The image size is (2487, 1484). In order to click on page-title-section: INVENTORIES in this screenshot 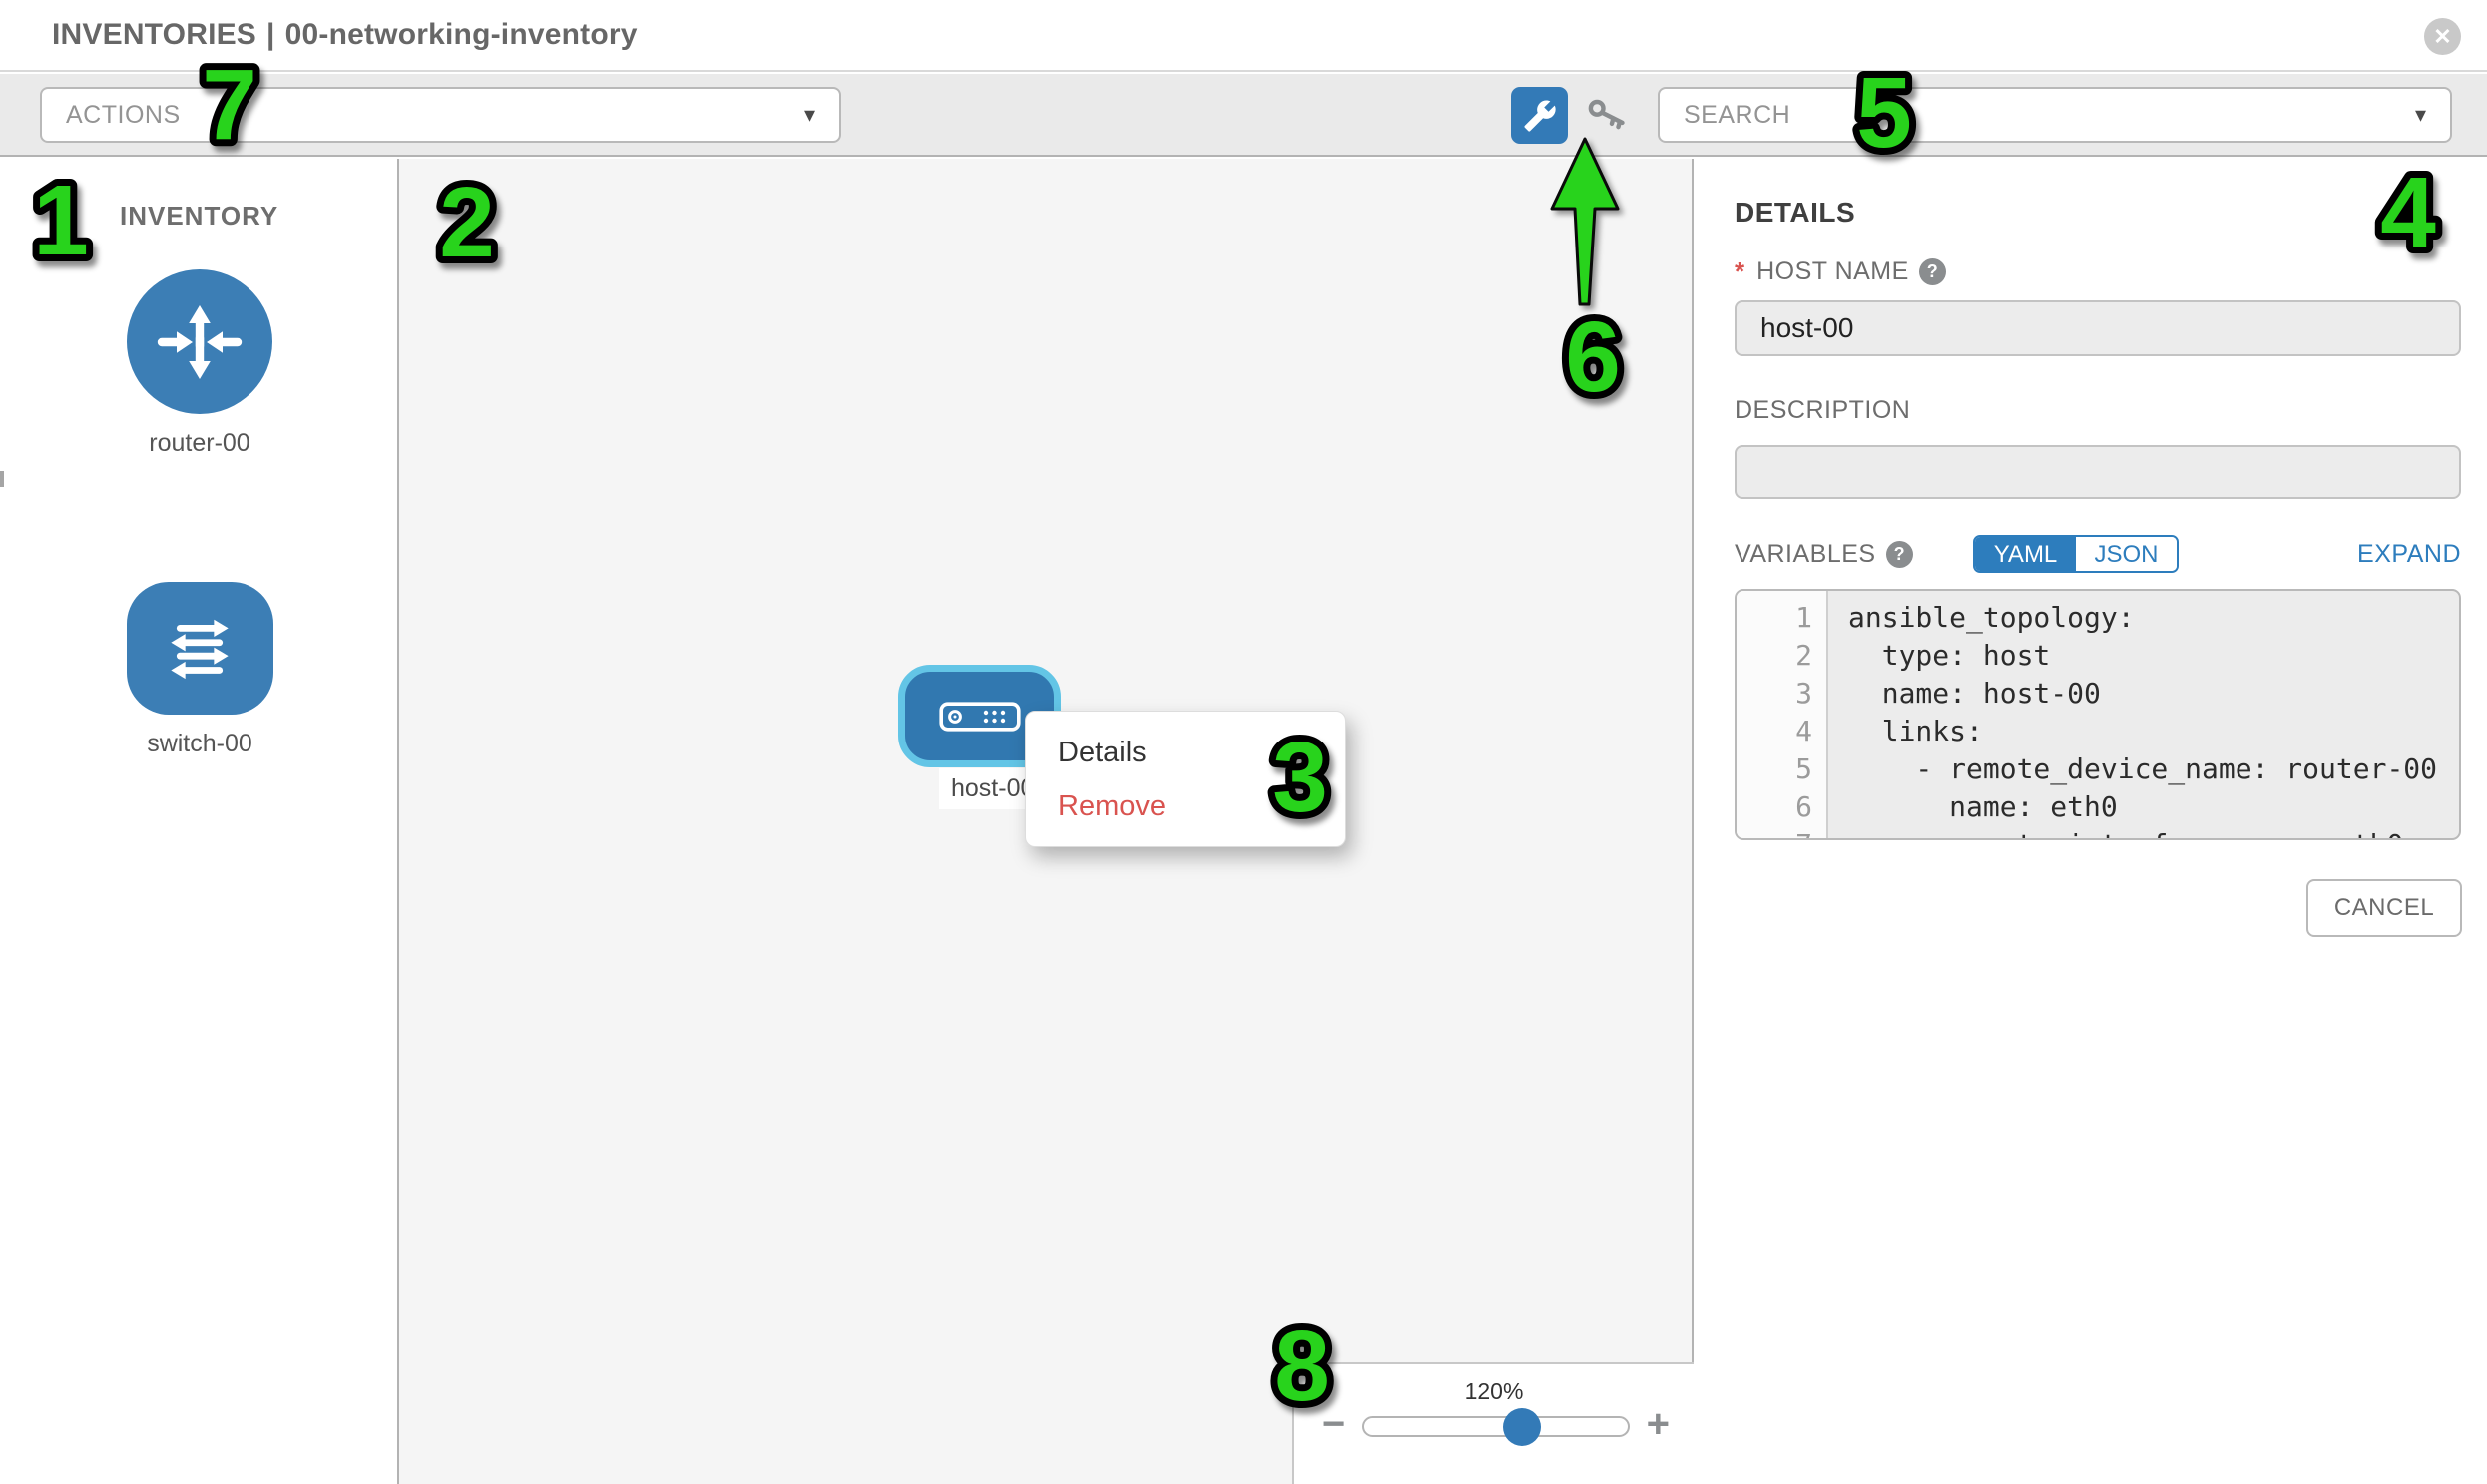, I will do `click(155, 34)`.